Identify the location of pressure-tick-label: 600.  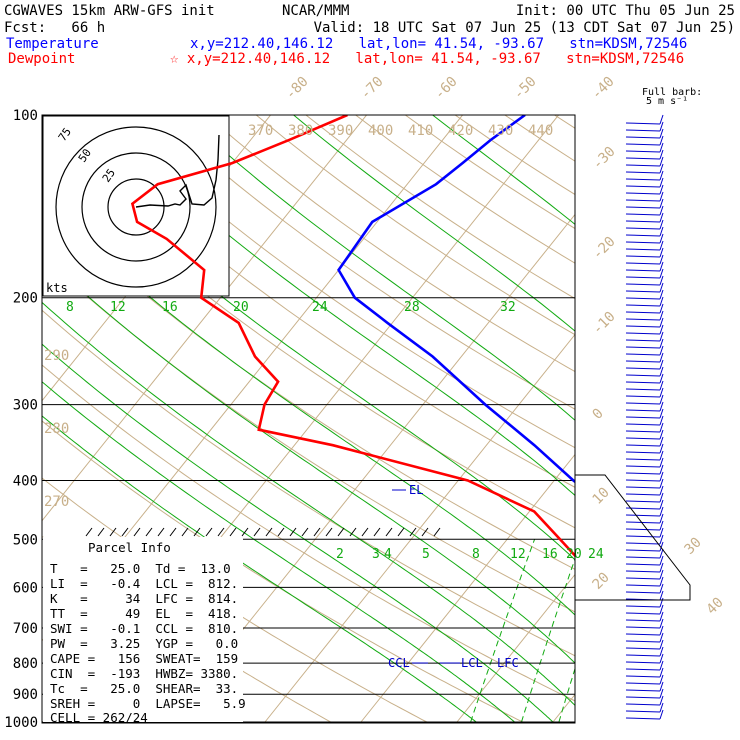
(25, 588).